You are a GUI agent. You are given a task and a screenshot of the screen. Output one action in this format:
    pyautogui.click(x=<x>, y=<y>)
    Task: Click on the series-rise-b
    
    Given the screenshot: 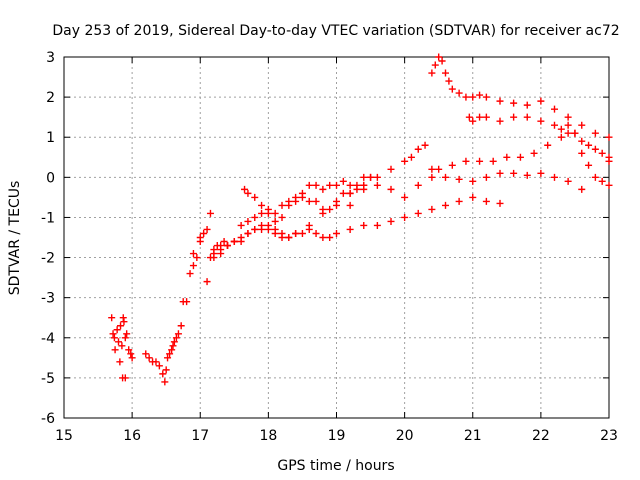 What is the action you would take?
    pyautogui.click(x=280, y=229)
    